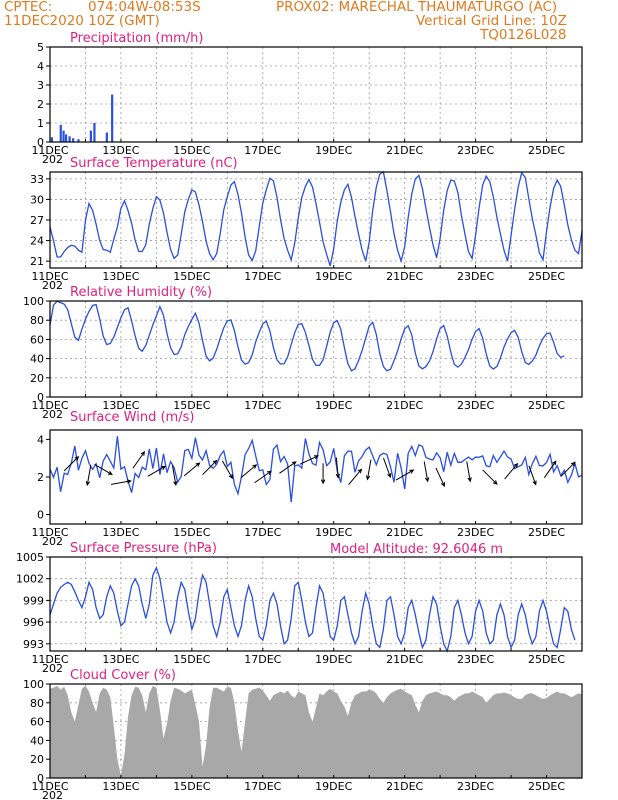  Describe the element at coordinates (37, 339) in the screenshot. I see `y-tick-label: 60` at that location.